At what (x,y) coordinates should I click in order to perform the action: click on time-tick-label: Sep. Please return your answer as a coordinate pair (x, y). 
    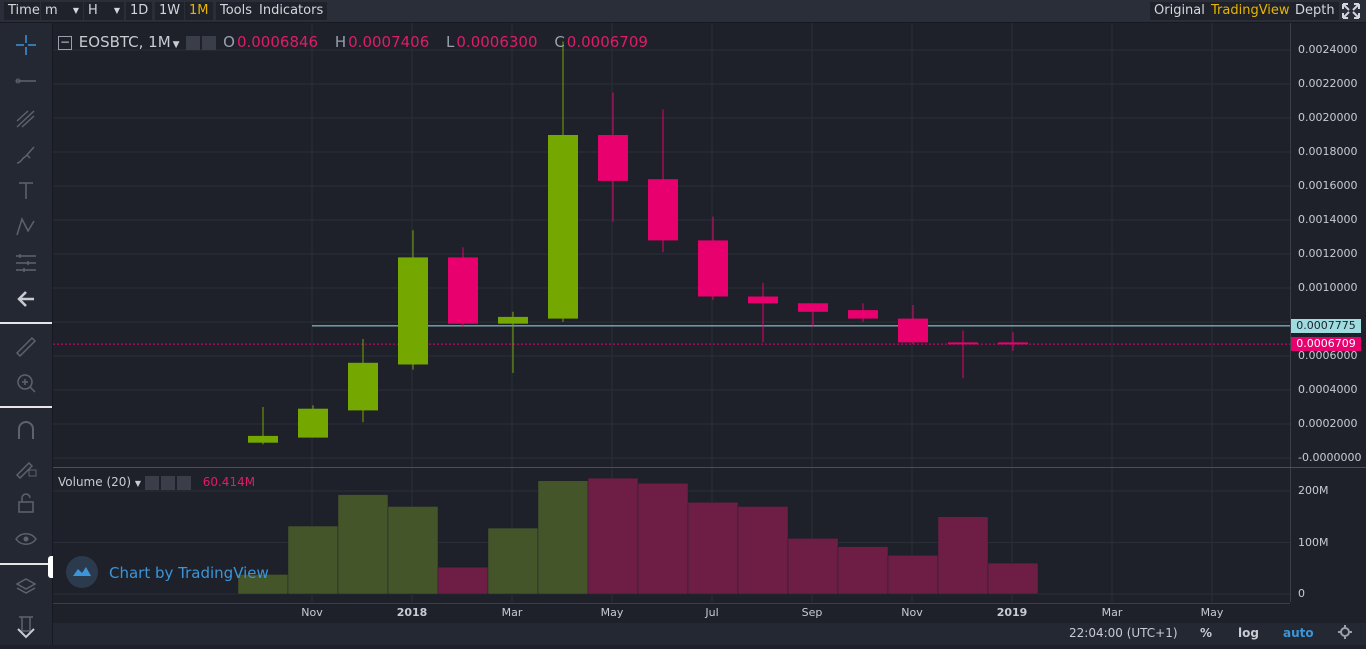
    Looking at the image, I should click on (812, 612).